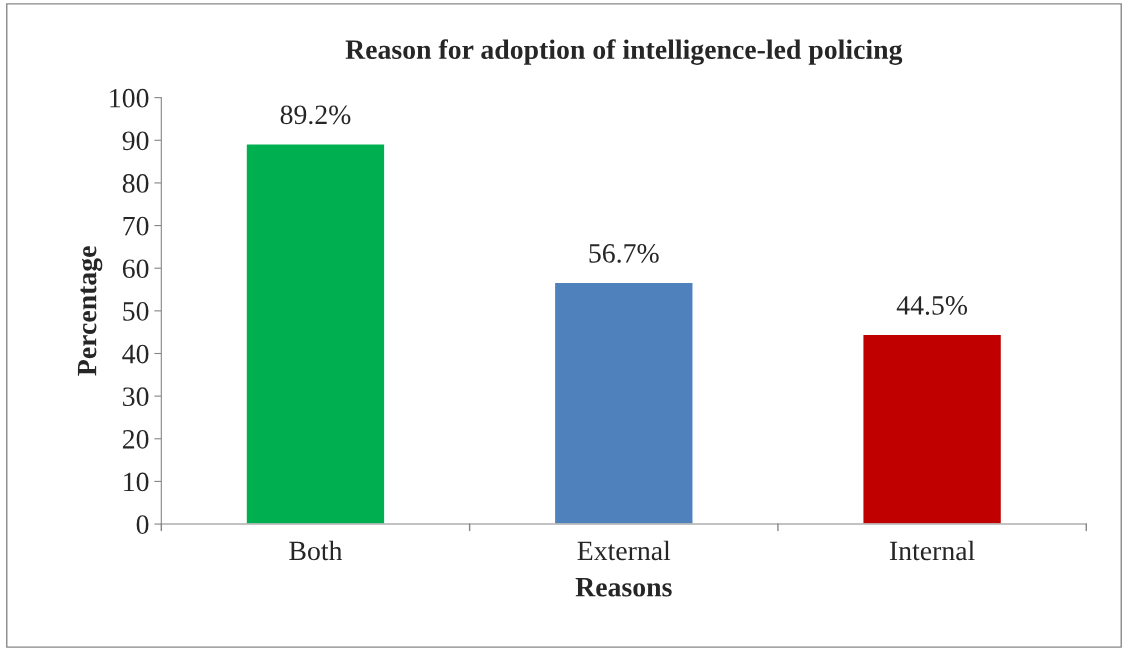  Describe the element at coordinates (135, 141) in the screenshot. I see `y-tick-label: 90` at that location.